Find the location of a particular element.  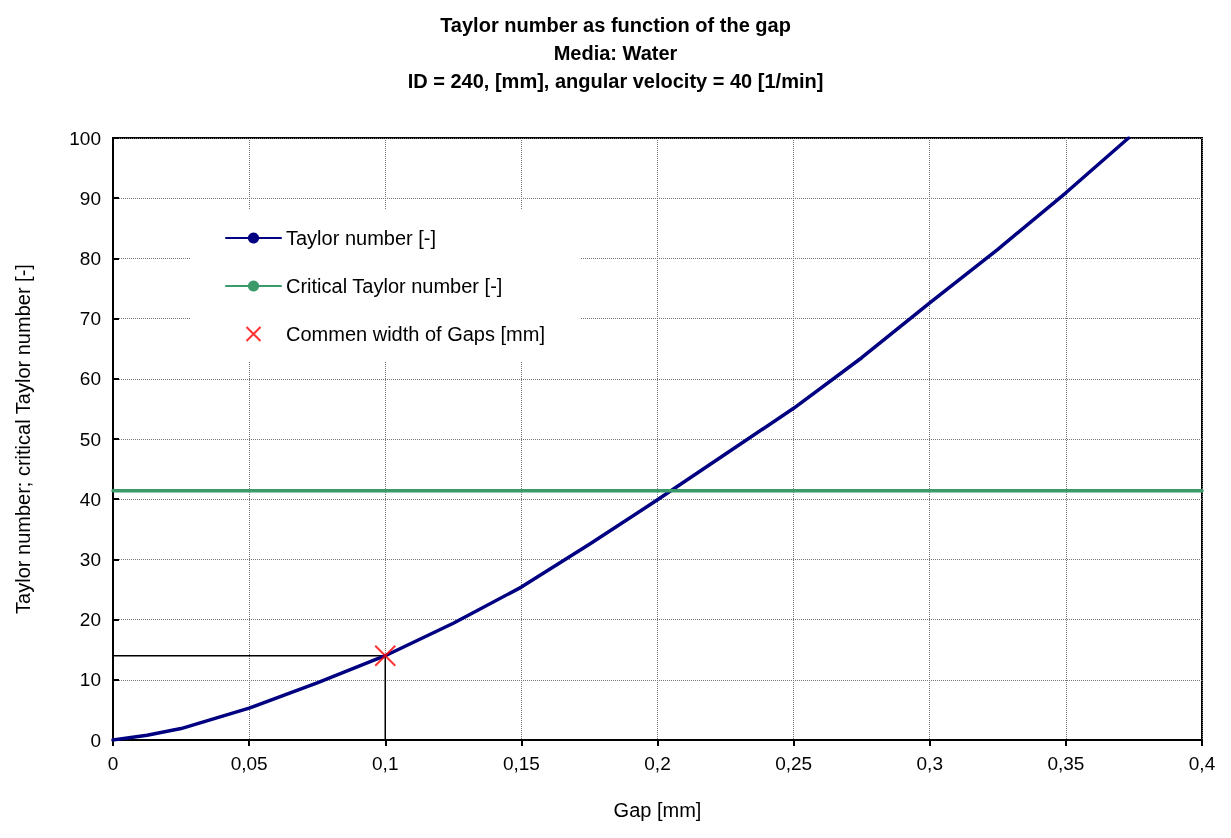

legend-label: Commen width of Gaps [mm] is located at coordinates (415, 334).